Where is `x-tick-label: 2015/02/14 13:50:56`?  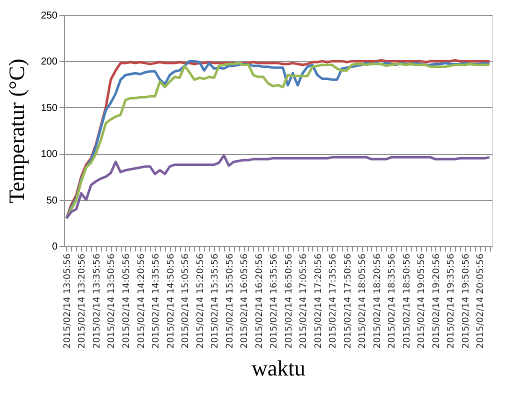
x-tick-label: 2015/02/14 13:50:56 is located at coordinates (112, 301).